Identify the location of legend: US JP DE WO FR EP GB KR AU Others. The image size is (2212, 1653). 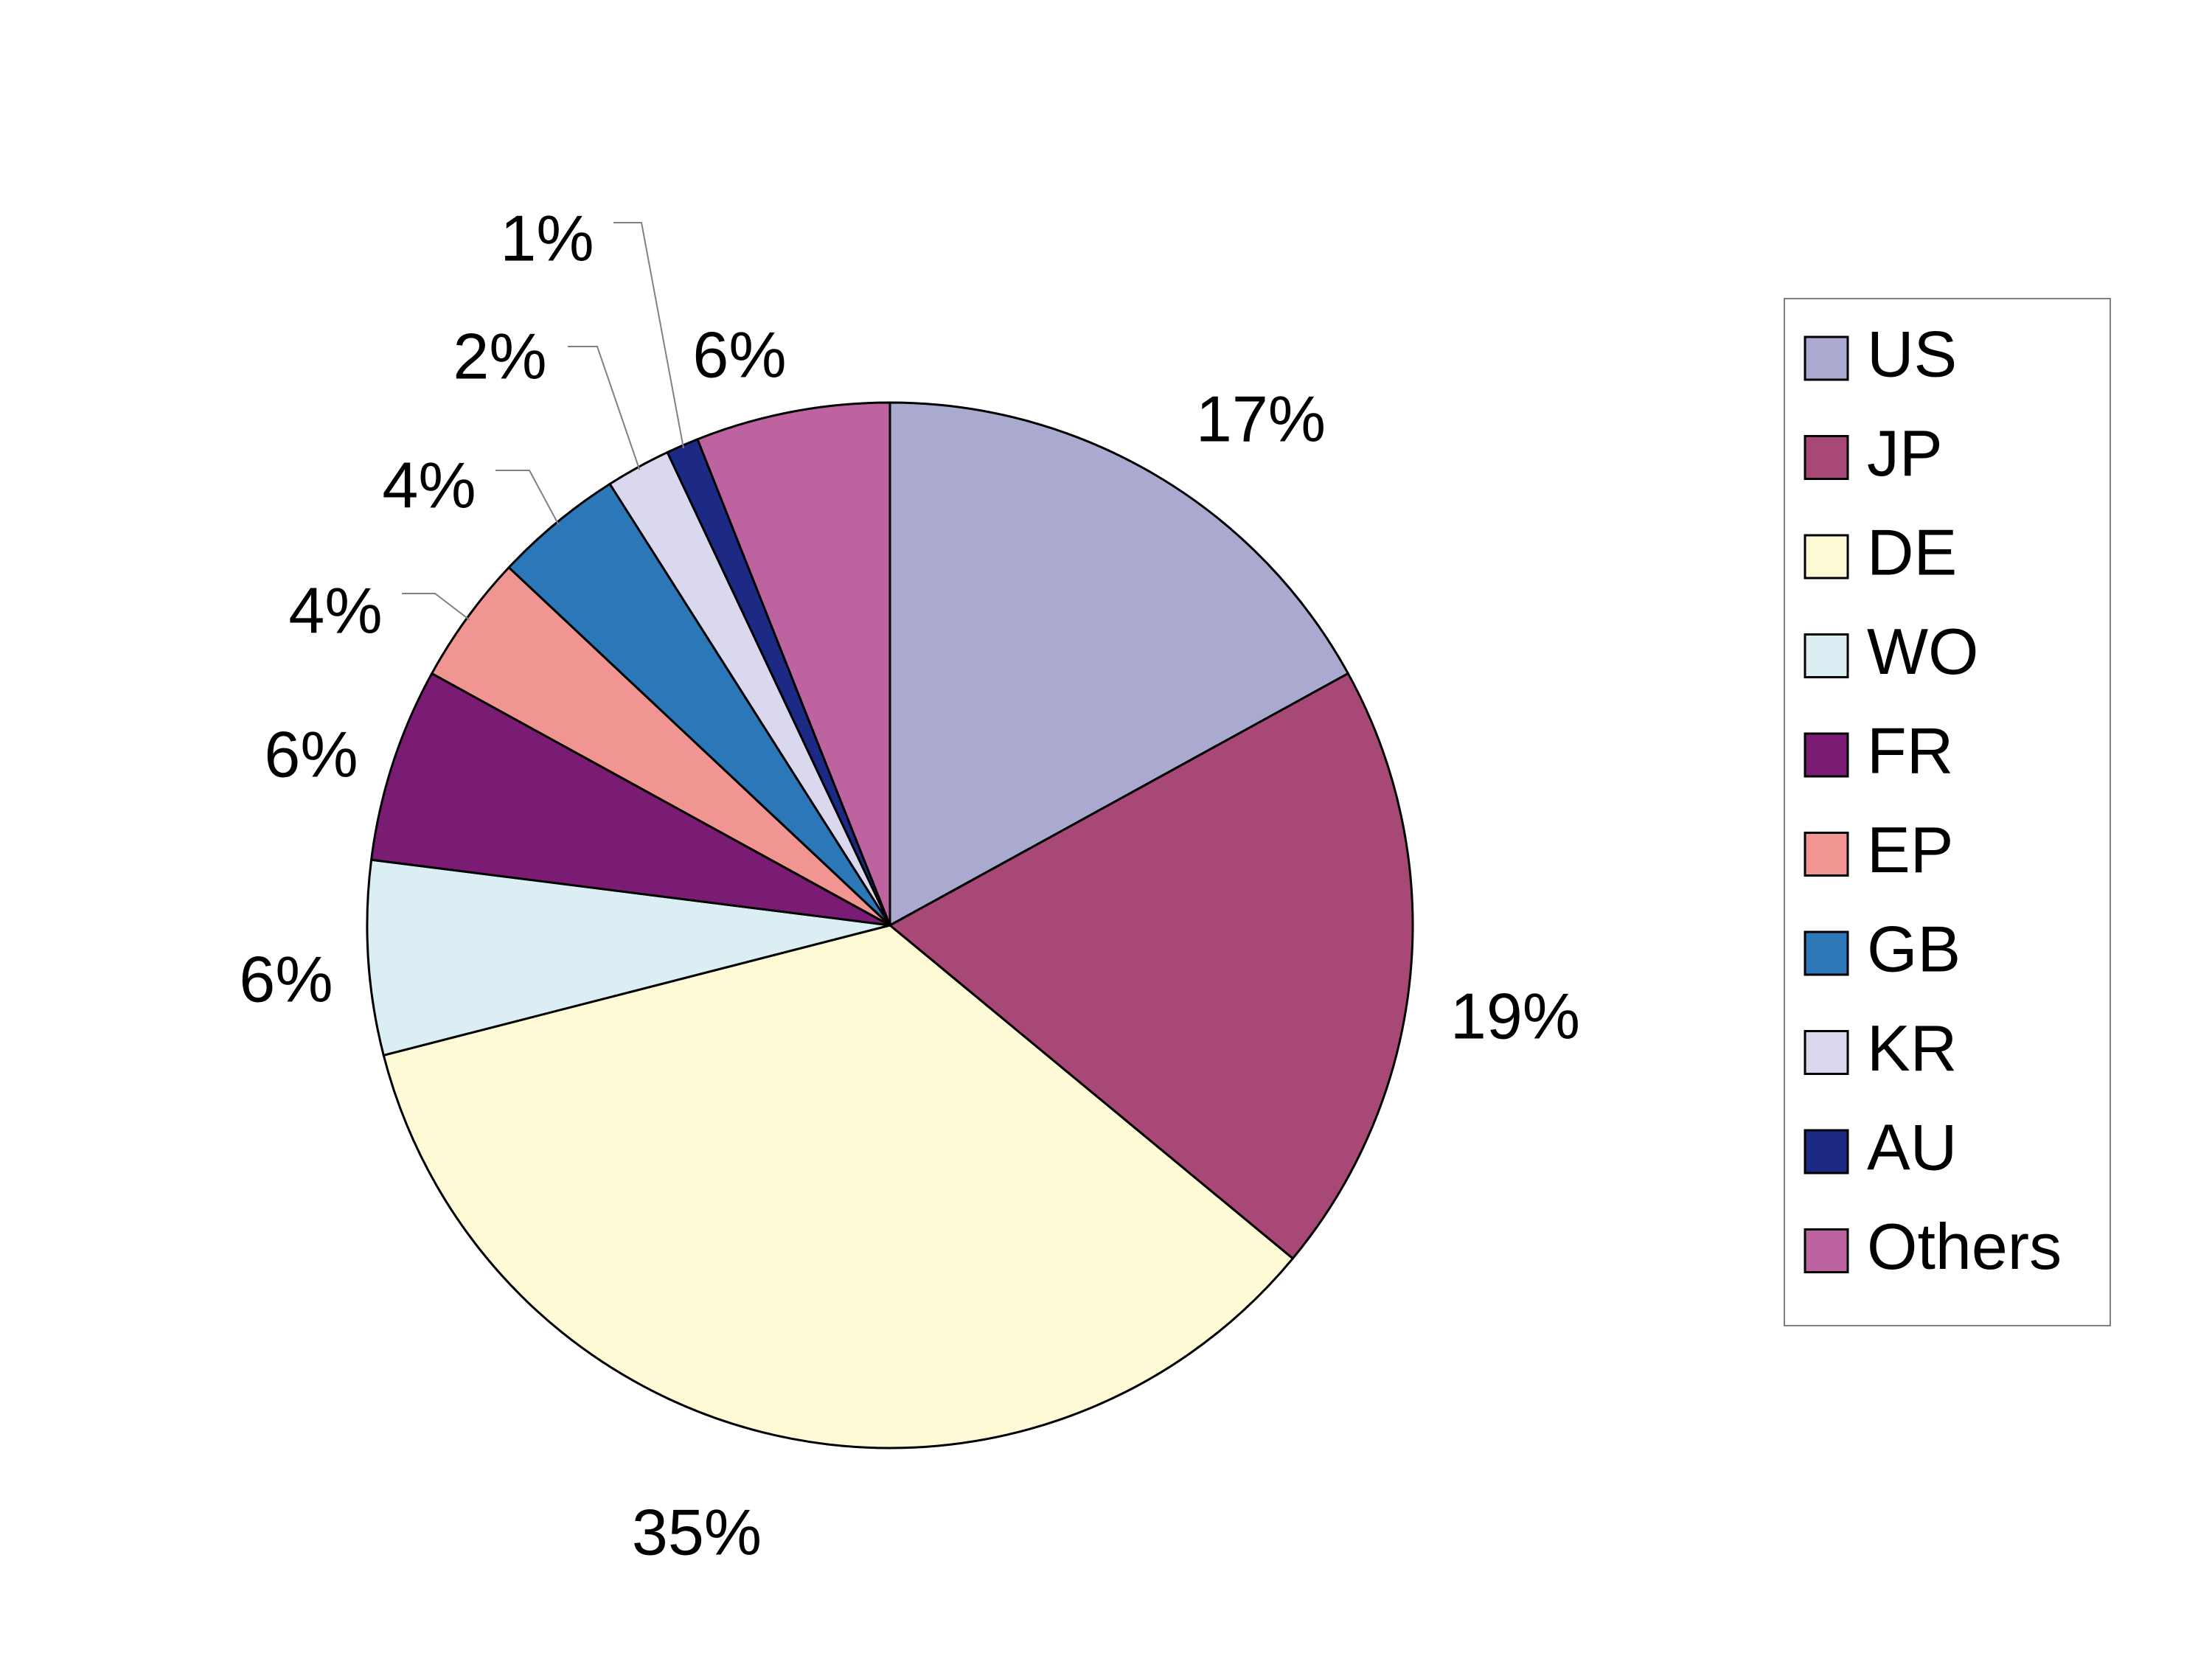
(1947, 812).